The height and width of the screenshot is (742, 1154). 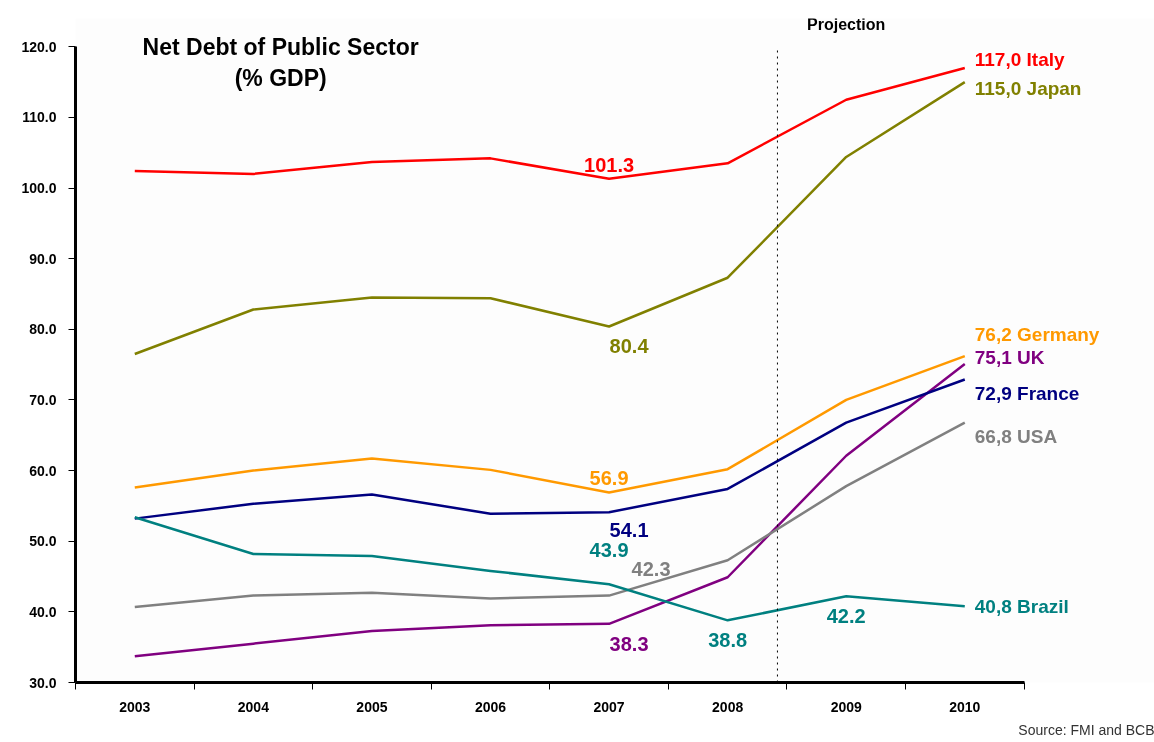 What do you see at coordinates (43, 399) in the screenshot?
I see `y-tick-label: 70.0` at bounding box center [43, 399].